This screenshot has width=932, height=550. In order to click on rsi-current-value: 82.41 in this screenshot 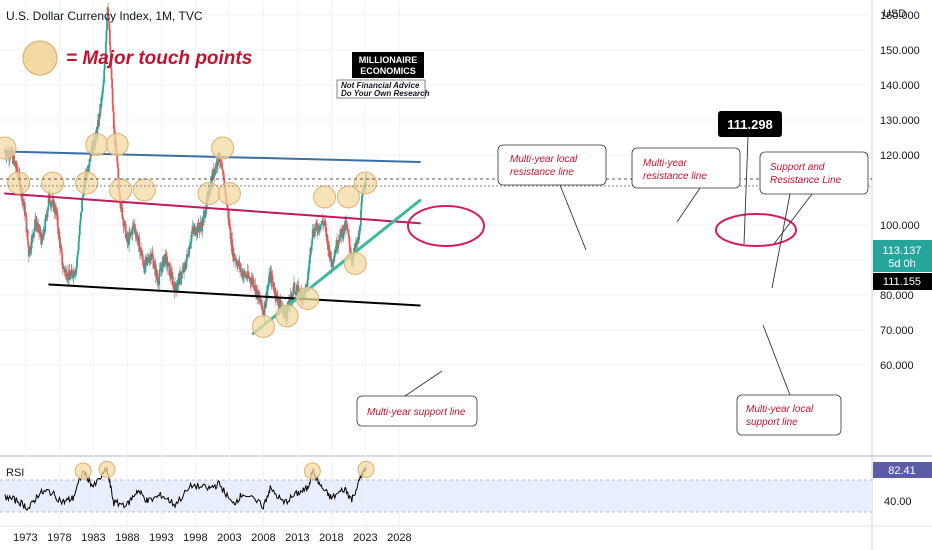, I will do `click(902, 471)`.